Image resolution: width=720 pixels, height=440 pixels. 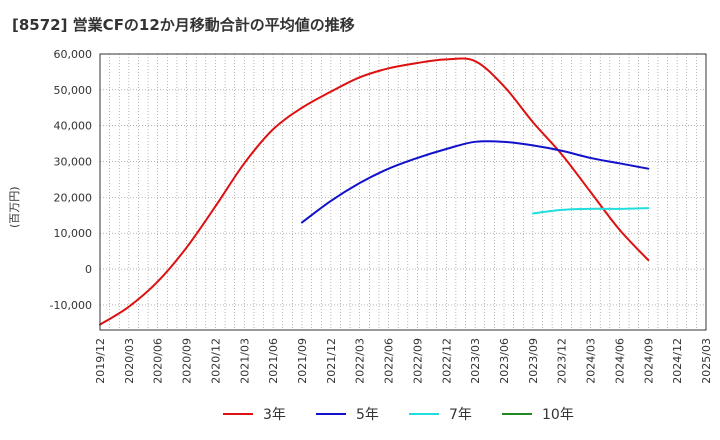 What do you see at coordinates (88, 269) in the screenshot?
I see `y-tick-label: 0` at bounding box center [88, 269].